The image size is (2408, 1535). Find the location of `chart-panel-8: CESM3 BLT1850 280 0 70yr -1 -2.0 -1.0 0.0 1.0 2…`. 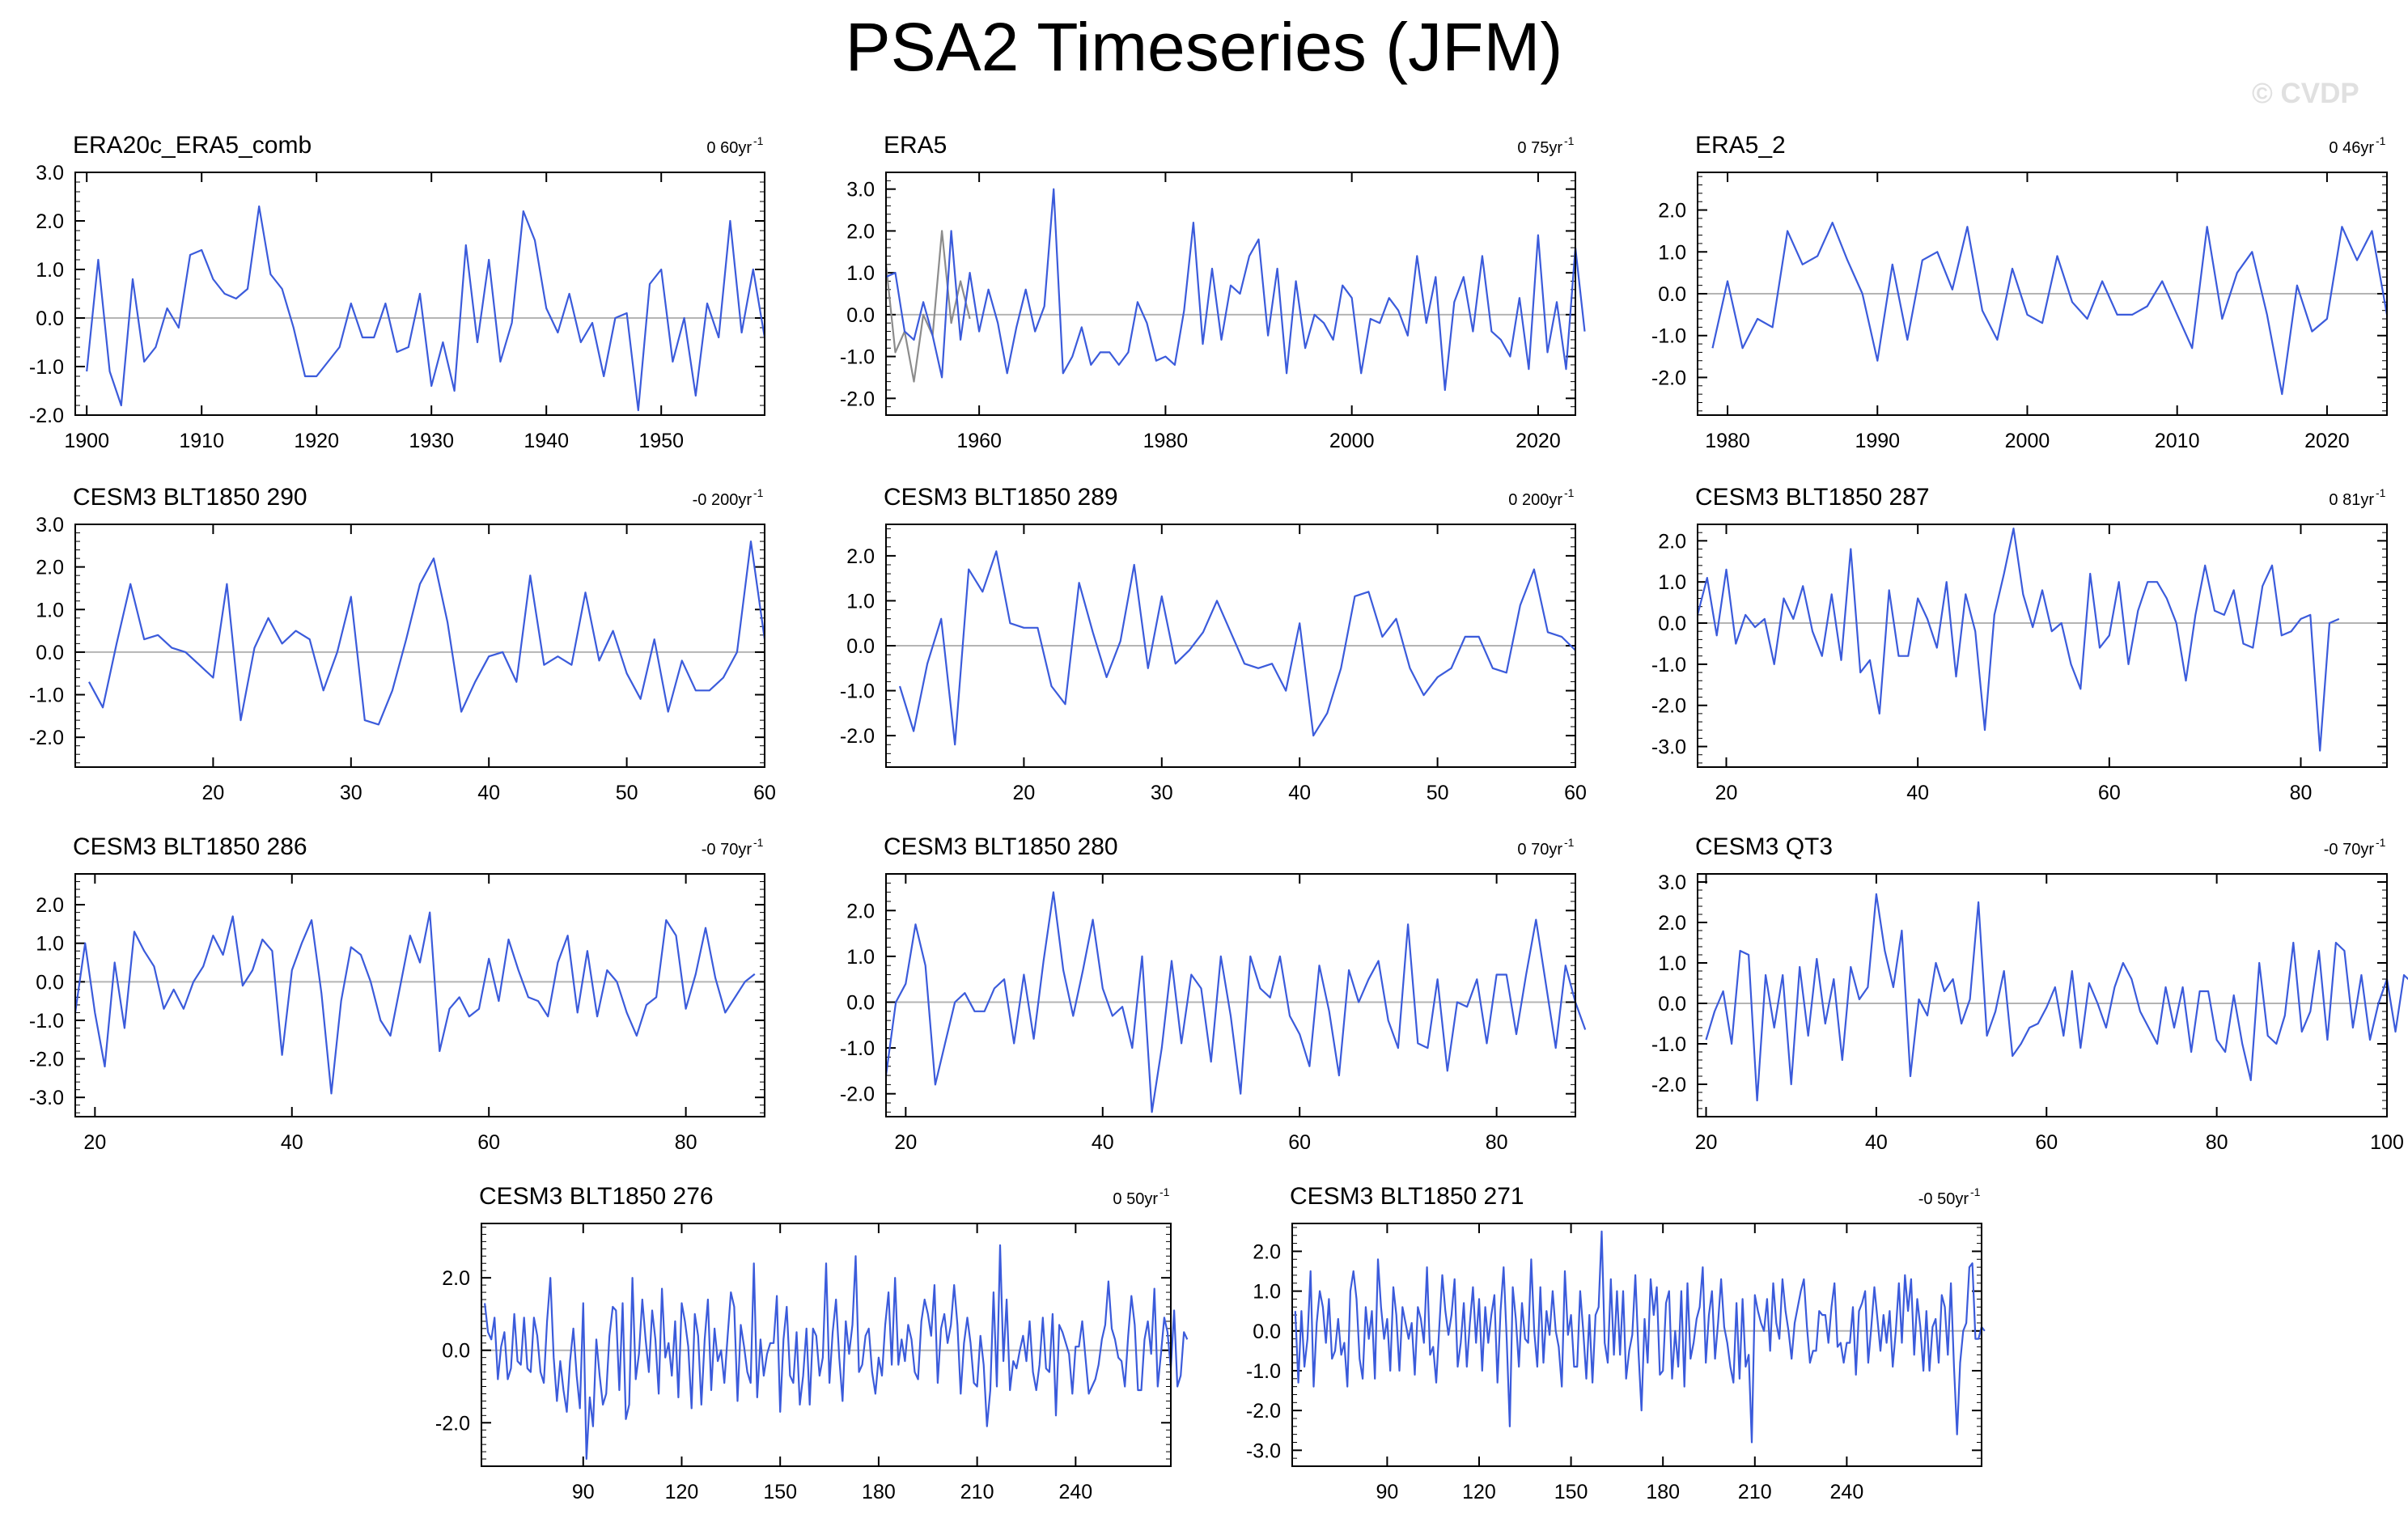

chart-panel-8: CESM3 BLT1850 280 0 70yr -1 -2.0 -1.0 0.0 1.0 2… is located at coordinates (1213, 993).